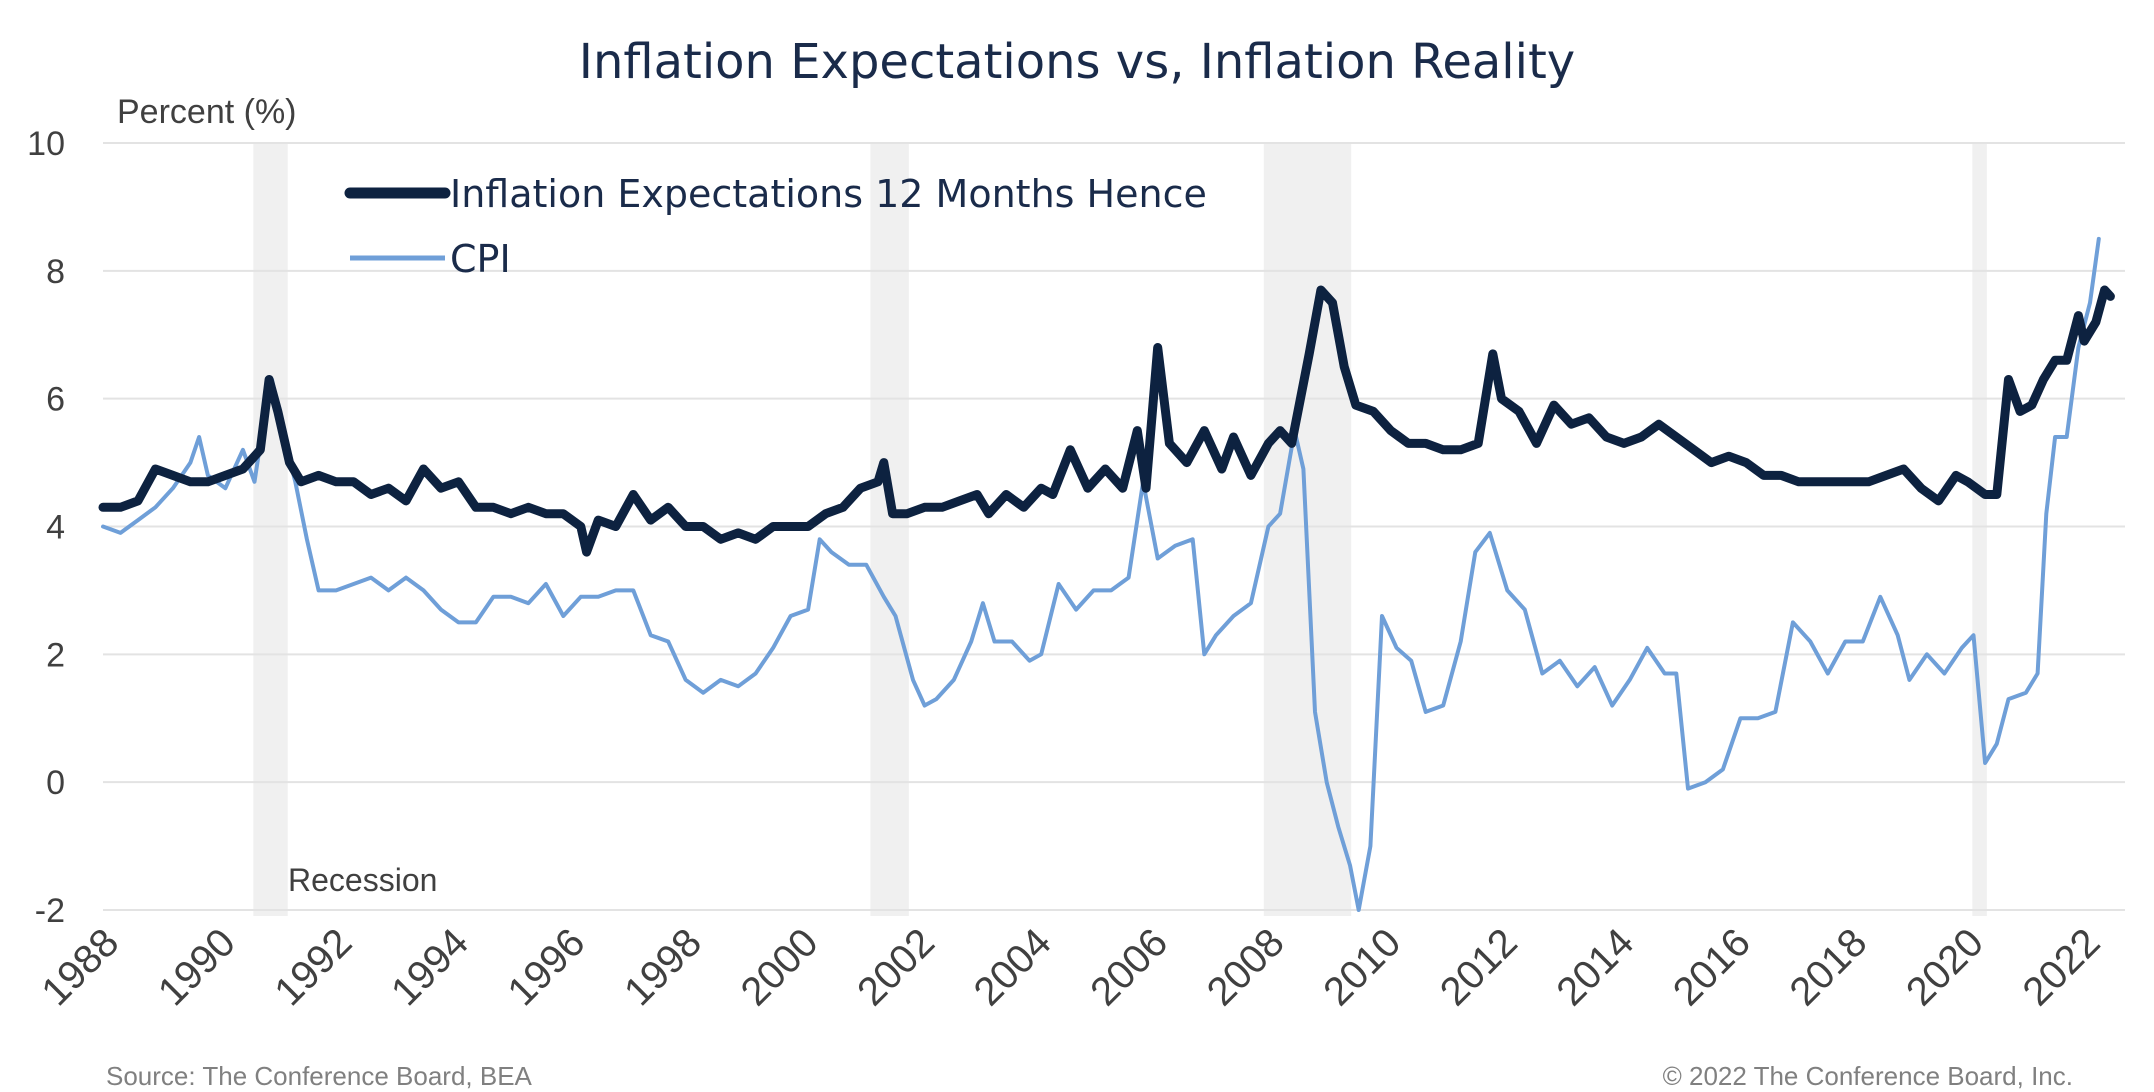 This screenshot has width=2154, height=1092. What do you see at coordinates (1129, 967) in the screenshot?
I see `x-tick-label: 2006` at bounding box center [1129, 967].